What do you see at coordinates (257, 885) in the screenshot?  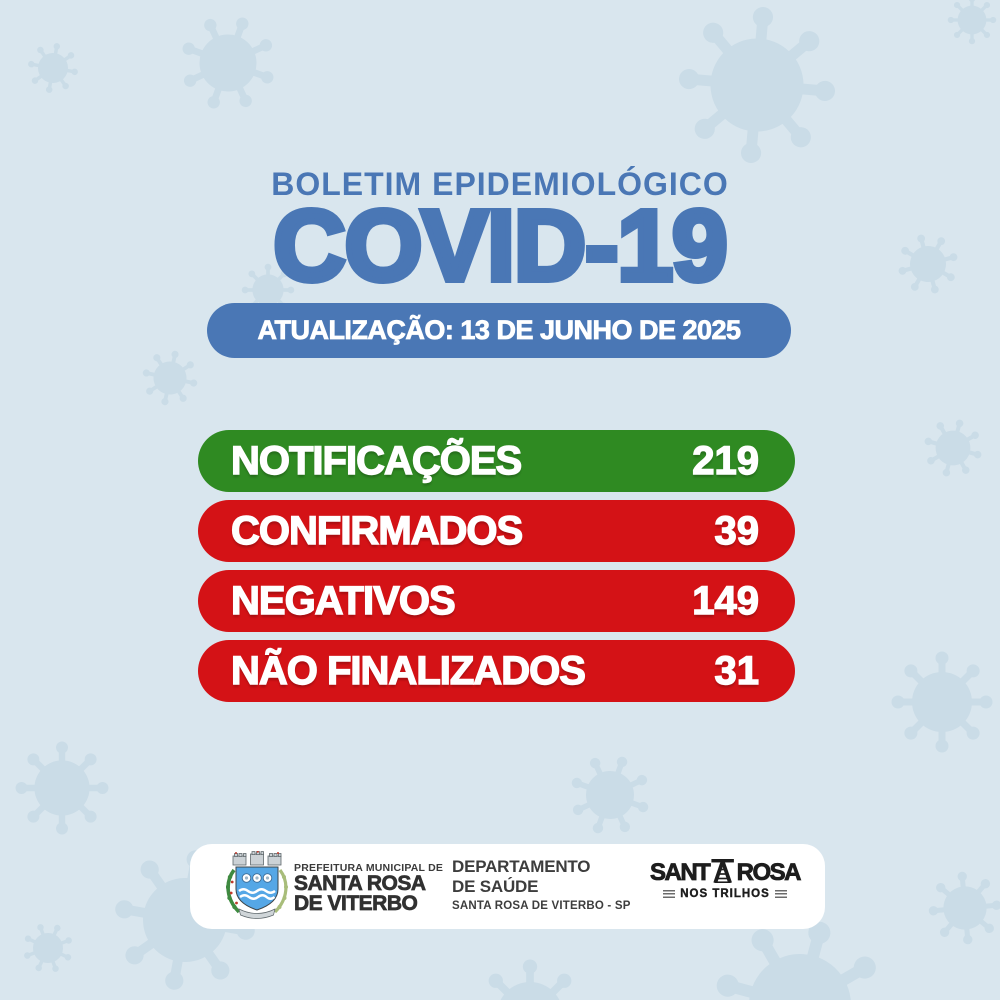 I see `coat-of-arms-icon` at bounding box center [257, 885].